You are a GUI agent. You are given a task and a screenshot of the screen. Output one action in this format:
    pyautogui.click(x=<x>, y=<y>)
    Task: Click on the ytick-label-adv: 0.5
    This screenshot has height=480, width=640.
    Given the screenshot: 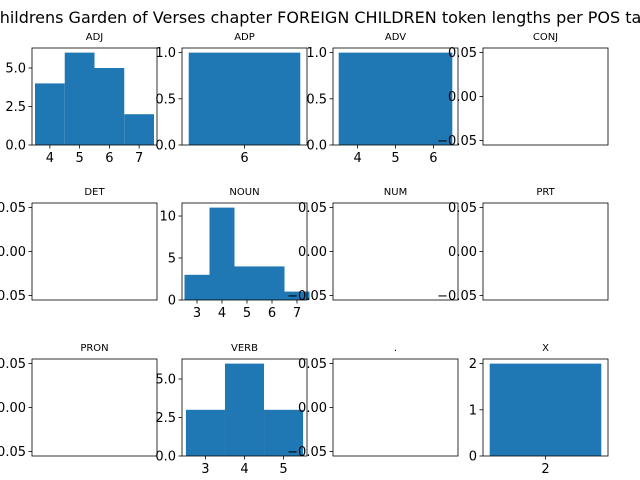 What is the action you would take?
    pyautogui.click(x=316, y=99)
    